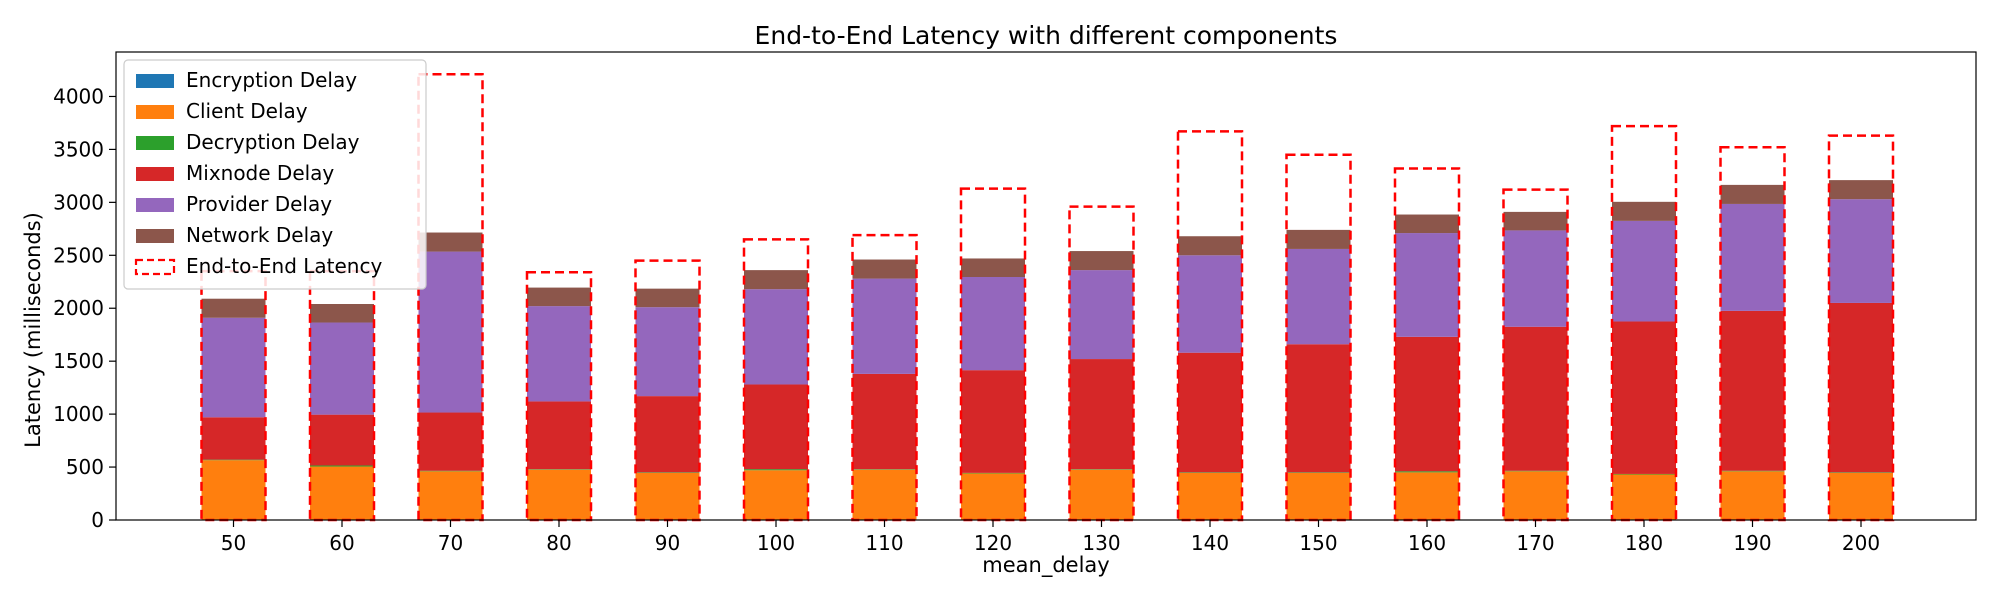 The width and height of the screenshot is (2000, 604). What do you see at coordinates (97, 520) in the screenshot?
I see `y-tick-label-0: 0` at bounding box center [97, 520].